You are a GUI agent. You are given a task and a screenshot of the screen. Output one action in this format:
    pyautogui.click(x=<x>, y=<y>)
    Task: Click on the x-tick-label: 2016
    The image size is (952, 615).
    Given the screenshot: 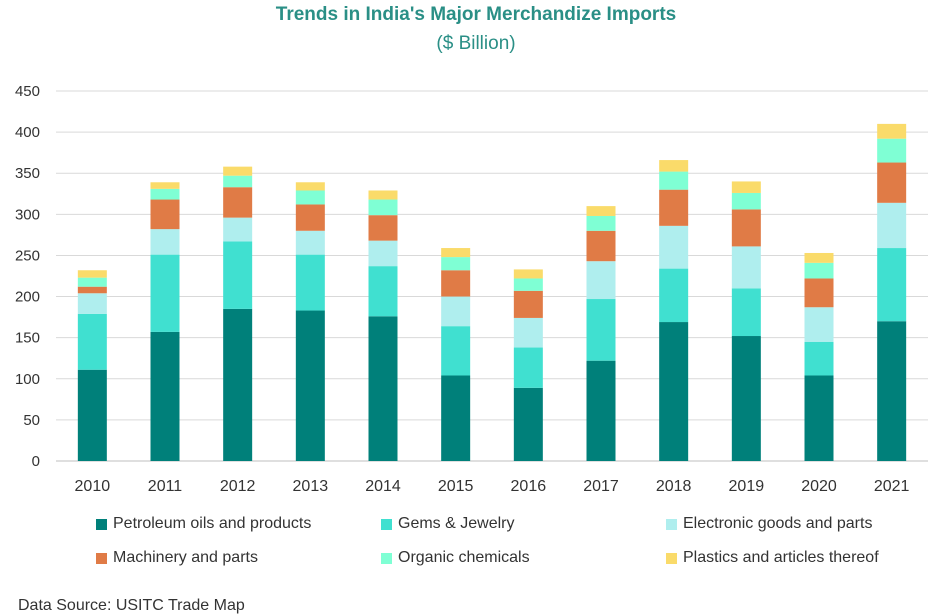 What is the action you would take?
    pyautogui.click(x=529, y=486)
    